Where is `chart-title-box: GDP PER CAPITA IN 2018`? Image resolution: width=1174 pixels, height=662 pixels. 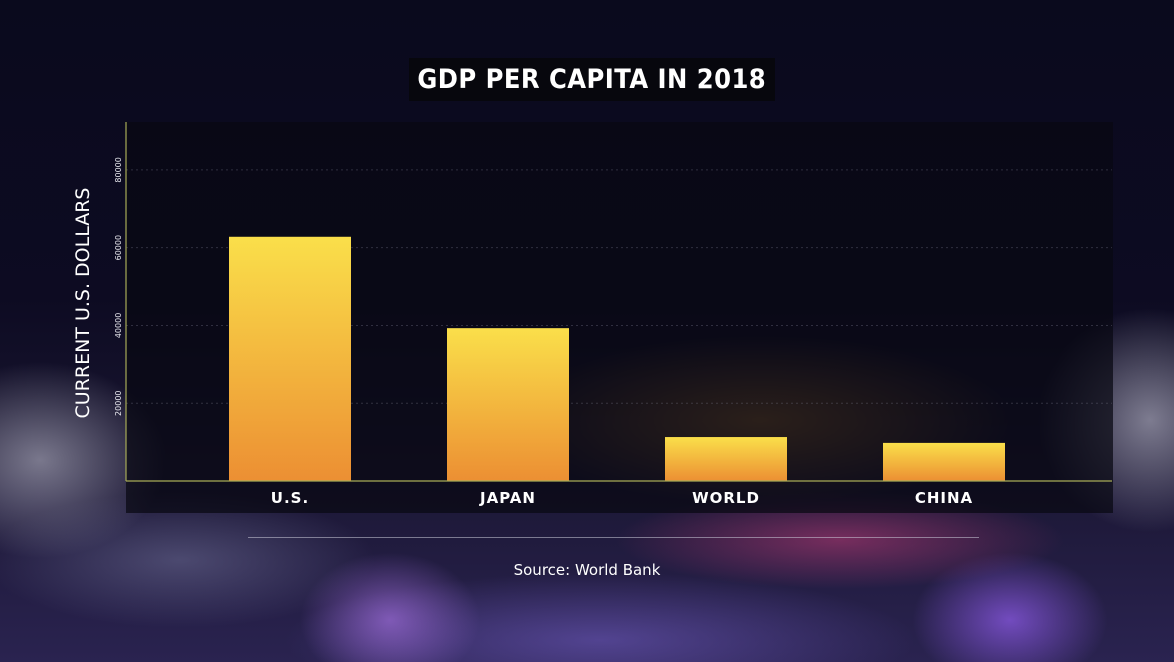 chart-title-box: GDP PER CAPITA IN 2018 is located at coordinates (592, 79).